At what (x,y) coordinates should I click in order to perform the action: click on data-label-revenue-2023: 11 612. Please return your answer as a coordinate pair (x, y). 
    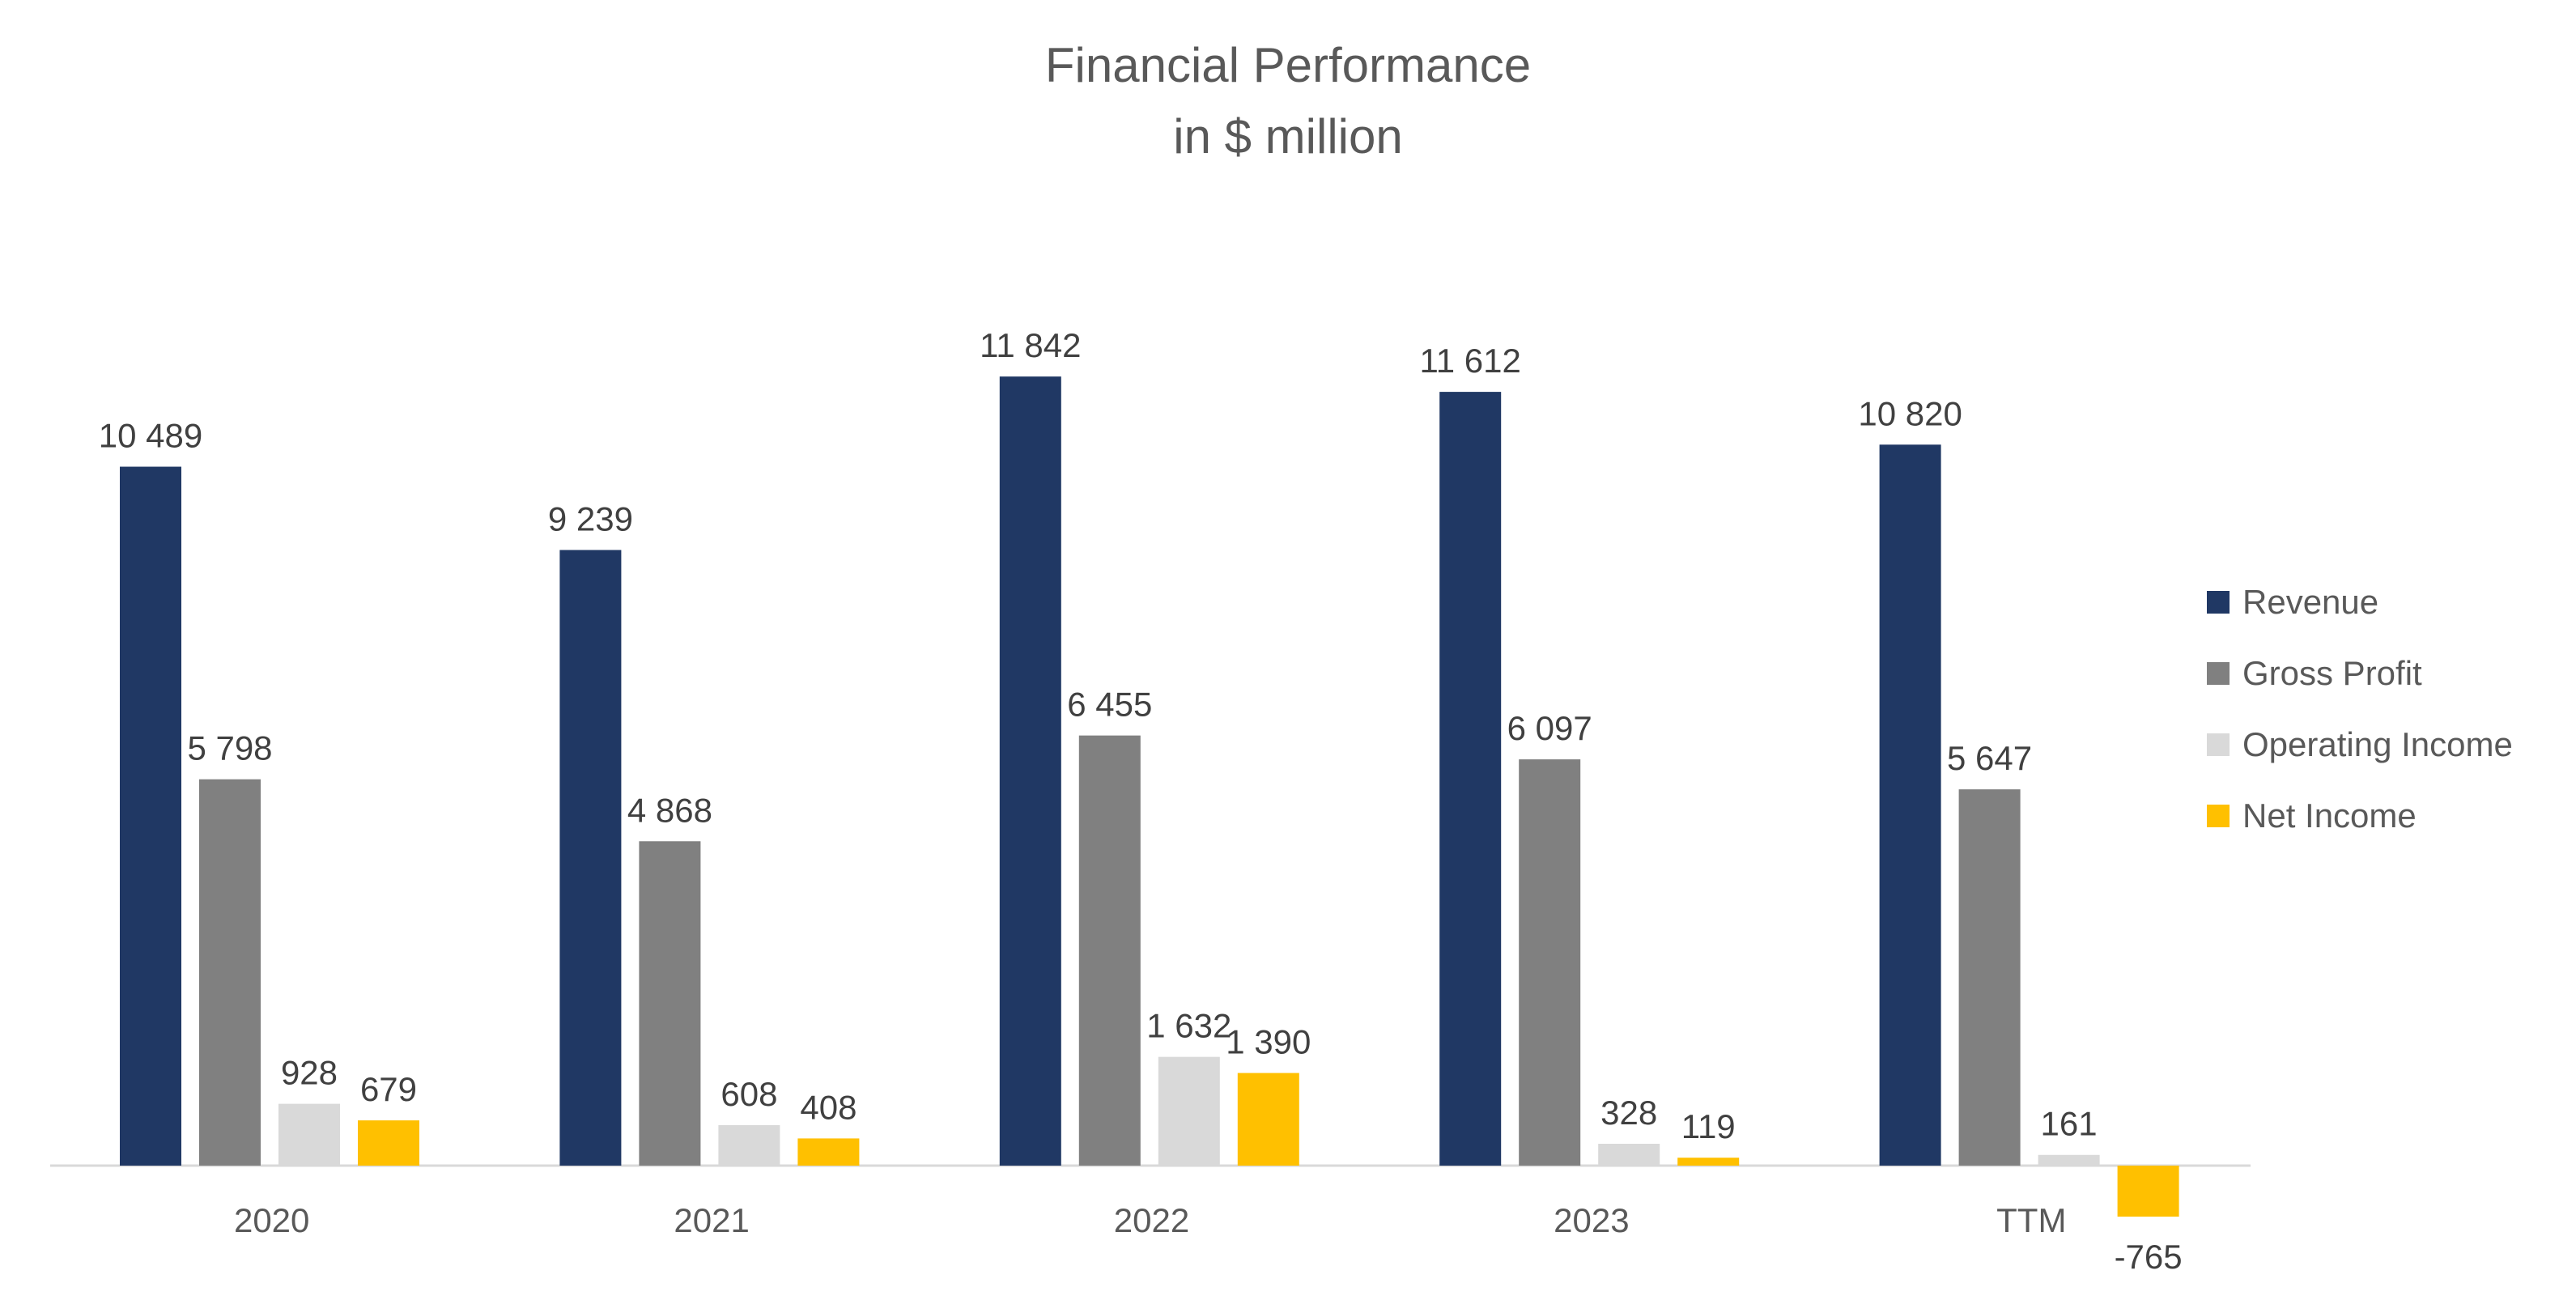
    Looking at the image, I should click on (1471, 361).